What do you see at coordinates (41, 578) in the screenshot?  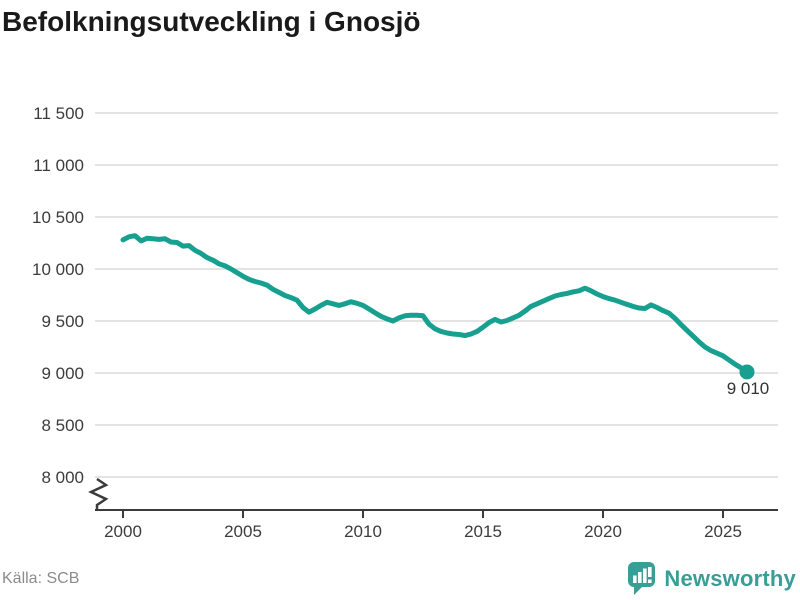 I see `source-credit: Källa: SCB` at bounding box center [41, 578].